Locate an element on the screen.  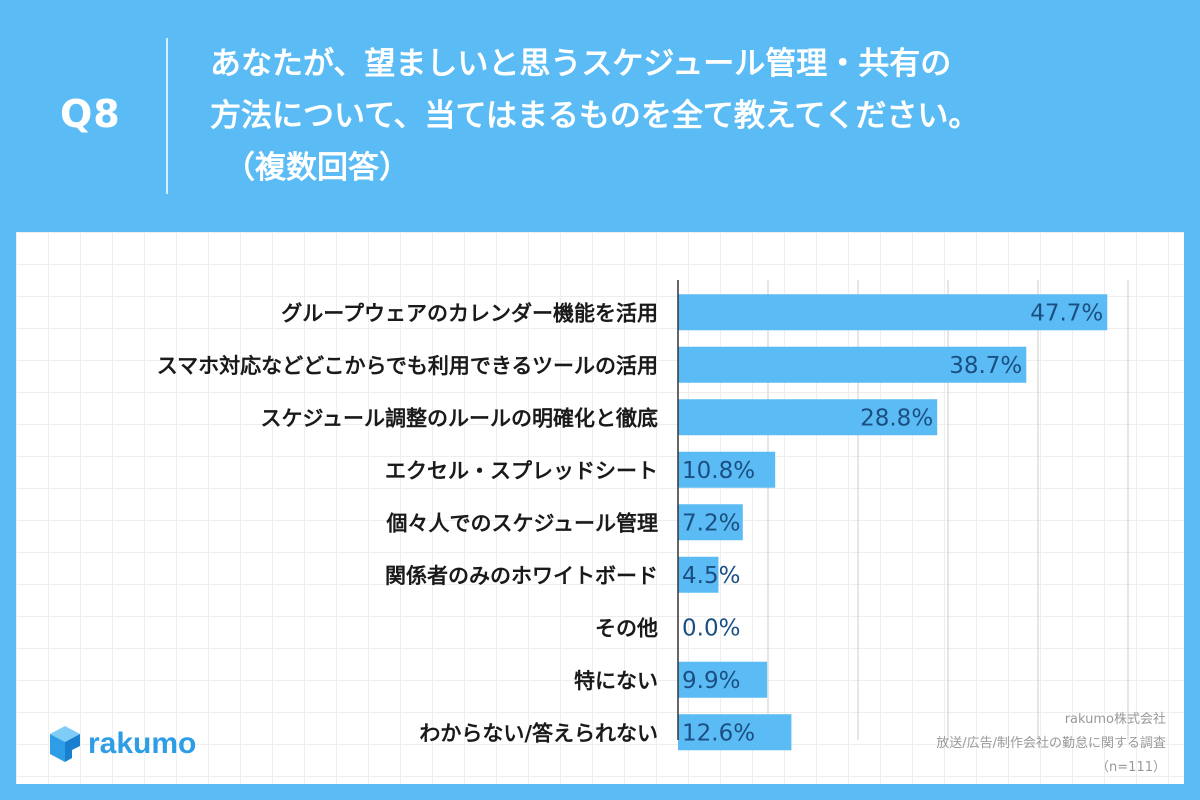
value-label: 12.6% is located at coordinates (718, 733).